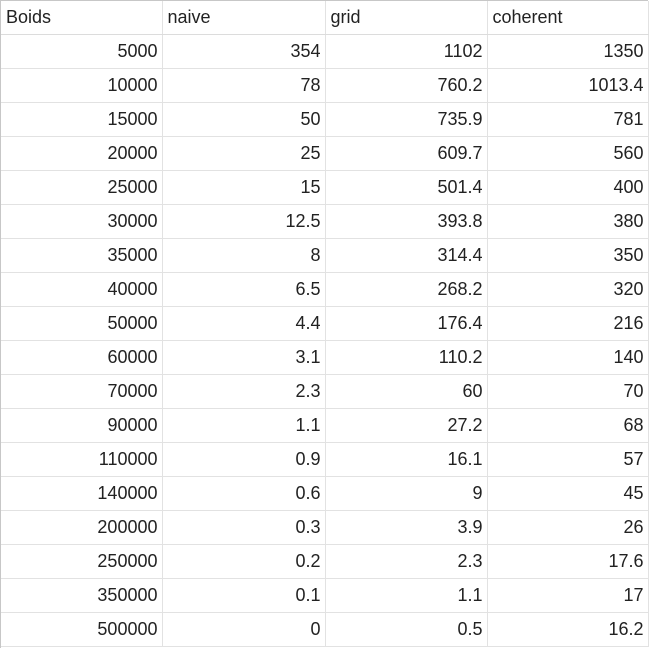 The height and width of the screenshot is (648, 649). Describe the element at coordinates (244, 527) in the screenshot. I see `cell-naive: 0.3` at that location.